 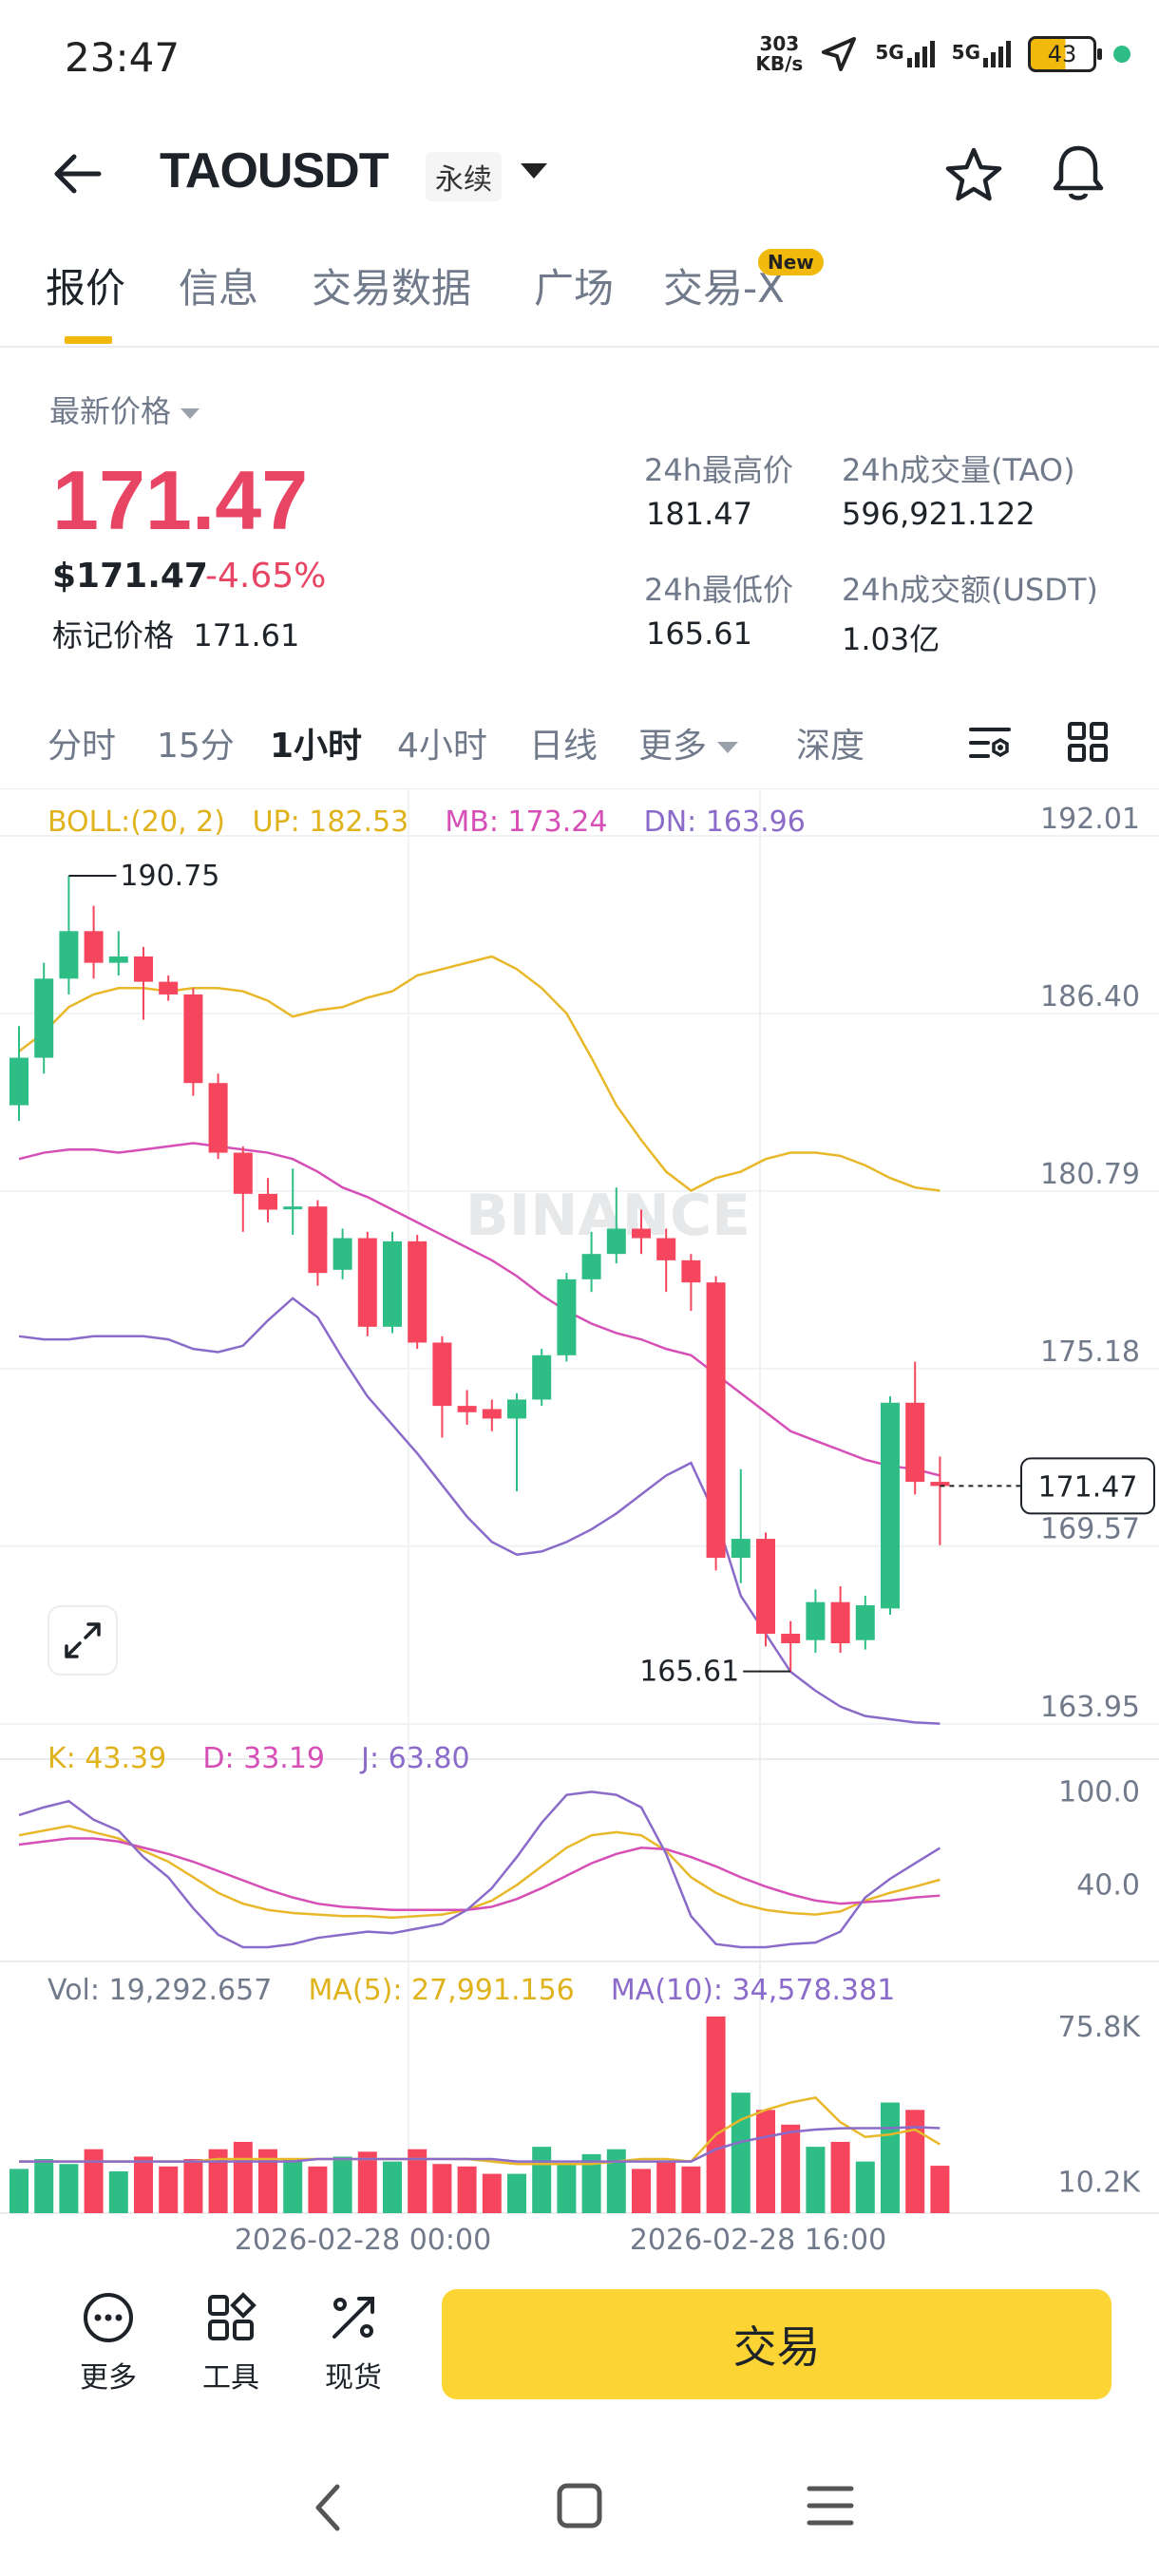 What do you see at coordinates (274, 171) in the screenshot?
I see `pair-title: TAOUSDT` at bounding box center [274, 171].